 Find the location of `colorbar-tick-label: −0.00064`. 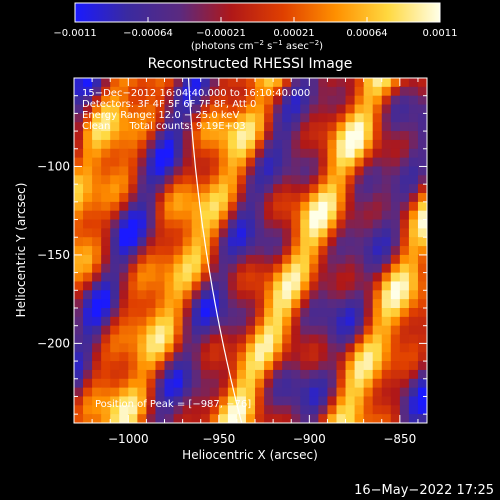

colorbar-tick-label: −0.00064 is located at coordinates (148, 33).